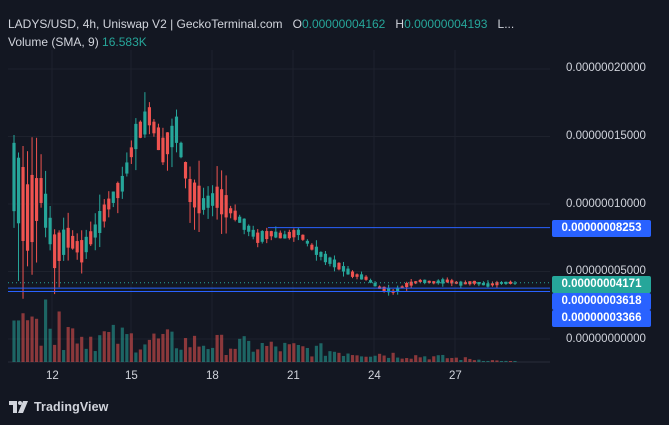 This screenshot has height=425, width=669. What do you see at coordinates (53, 42) in the screenshot?
I see `indicator-label: Volume (SMA, 9)` at bounding box center [53, 42].